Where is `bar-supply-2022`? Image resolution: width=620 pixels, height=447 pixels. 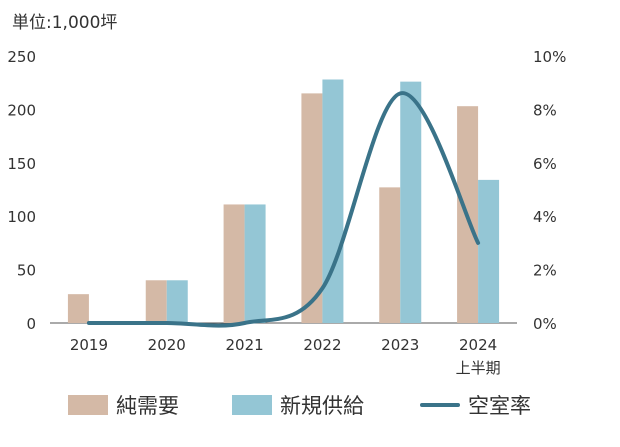 bar-supply-2022 is located at coordinates (333, 201).